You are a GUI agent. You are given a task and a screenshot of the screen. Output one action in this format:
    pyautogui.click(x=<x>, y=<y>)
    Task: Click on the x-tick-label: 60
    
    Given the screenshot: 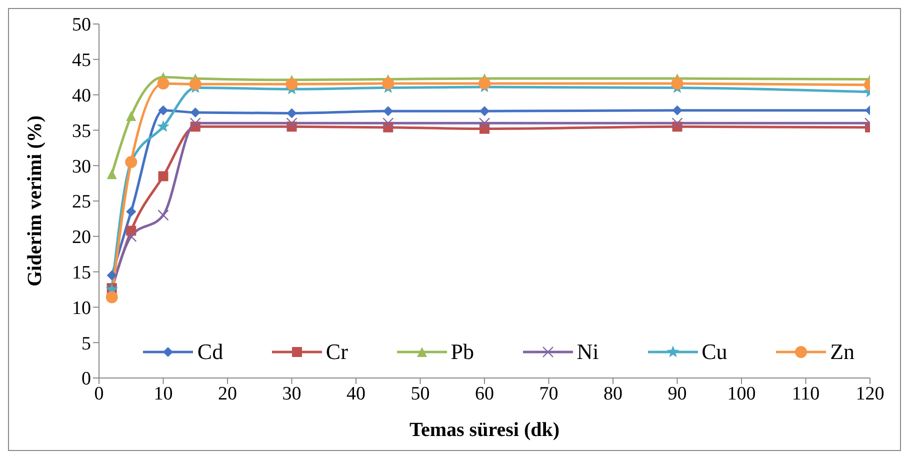 What is the action you would take?
    pyautogui.click(x=484, y=393)
    